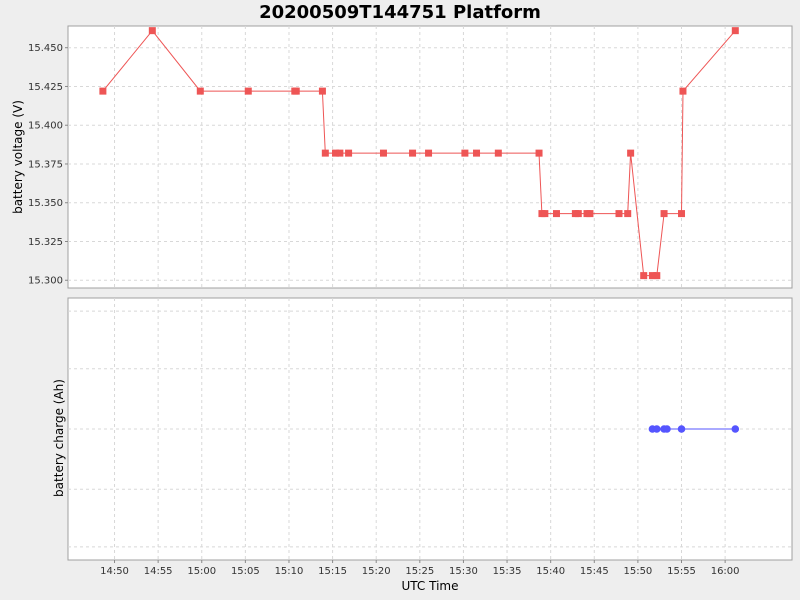 Image resolution: width=800 pixels, height=600 pixels. What do you see at coordinates (114, 571) in the screenshot?
I see `x-tick-label: 14:50` at bounding box center [114, 571].